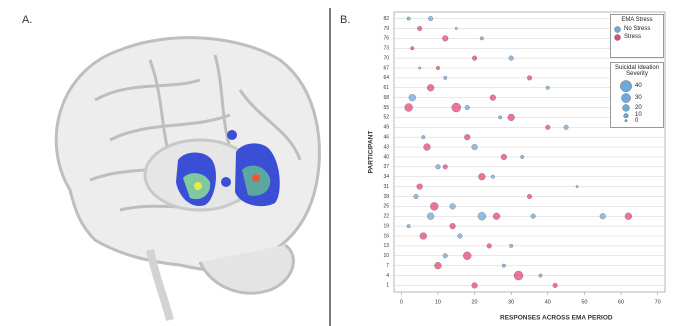 Image resolution: width=700 pixels, height=326 pixels. I want to click on legend-item: No Stress, so click(637, 29).